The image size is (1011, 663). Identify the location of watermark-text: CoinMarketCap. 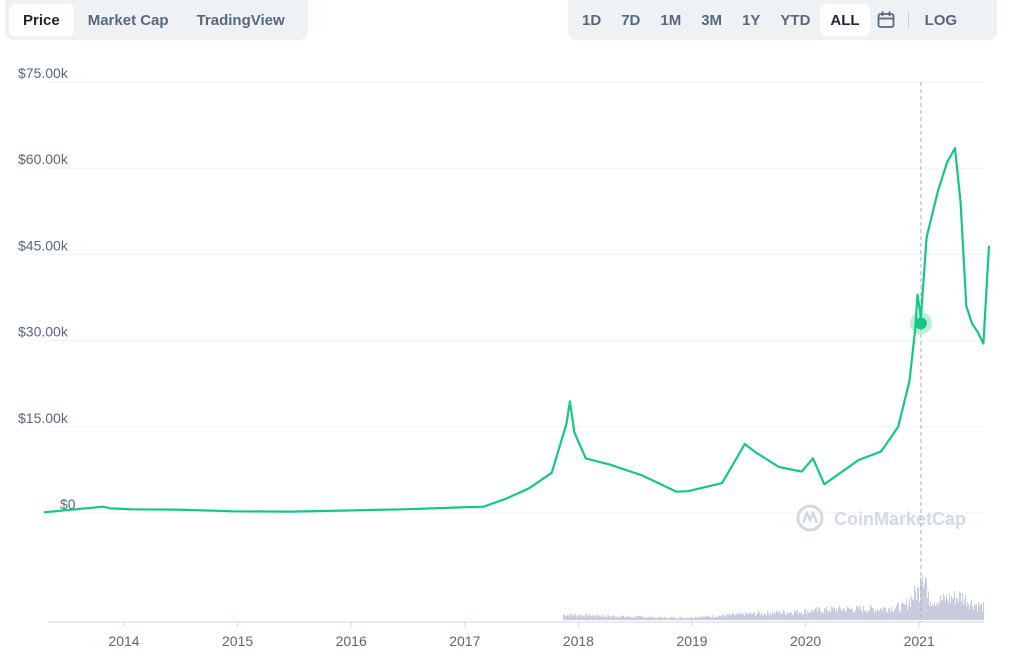
(900, 519).